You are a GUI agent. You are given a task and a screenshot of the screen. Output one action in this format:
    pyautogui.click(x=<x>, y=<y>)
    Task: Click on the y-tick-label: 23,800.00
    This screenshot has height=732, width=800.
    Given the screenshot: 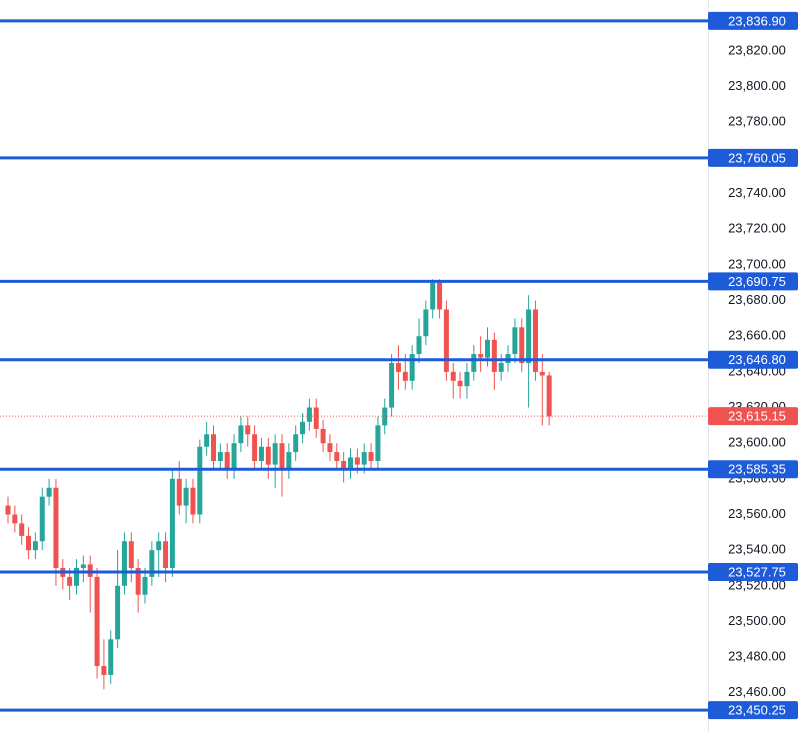 What is the action you would take?
    pyautogui.click(x=757, y=85)
    